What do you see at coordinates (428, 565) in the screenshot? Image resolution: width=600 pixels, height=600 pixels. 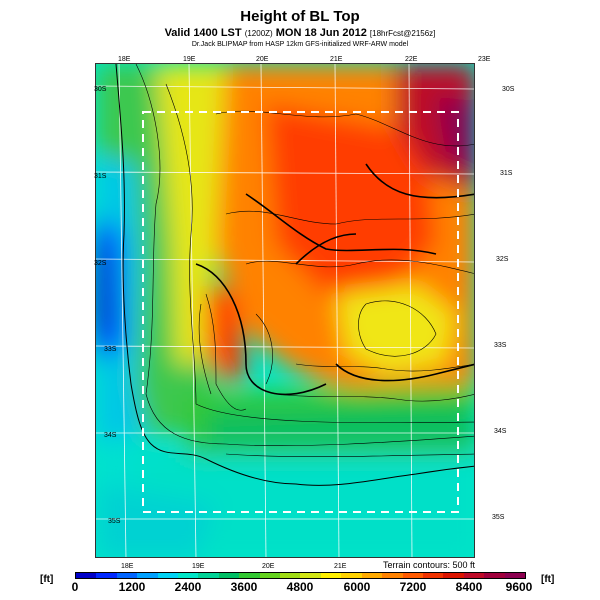 I see `terrain-note: Terrain contours: 500 ft` at bounding box center [428, 565].